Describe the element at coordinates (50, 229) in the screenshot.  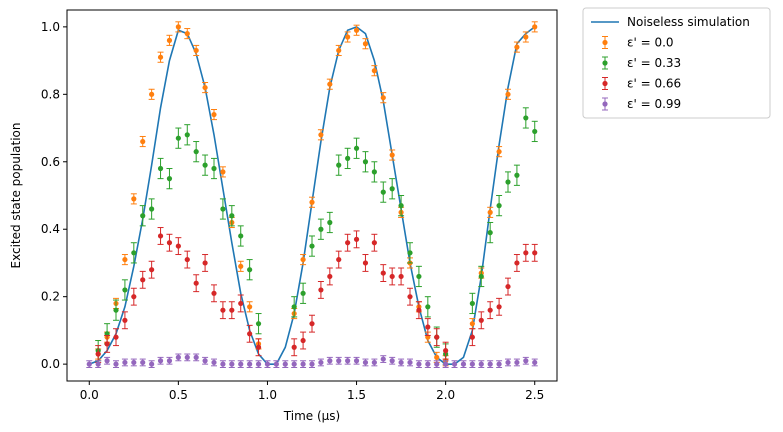
I see `y-tick-label: 0.4` at that location.